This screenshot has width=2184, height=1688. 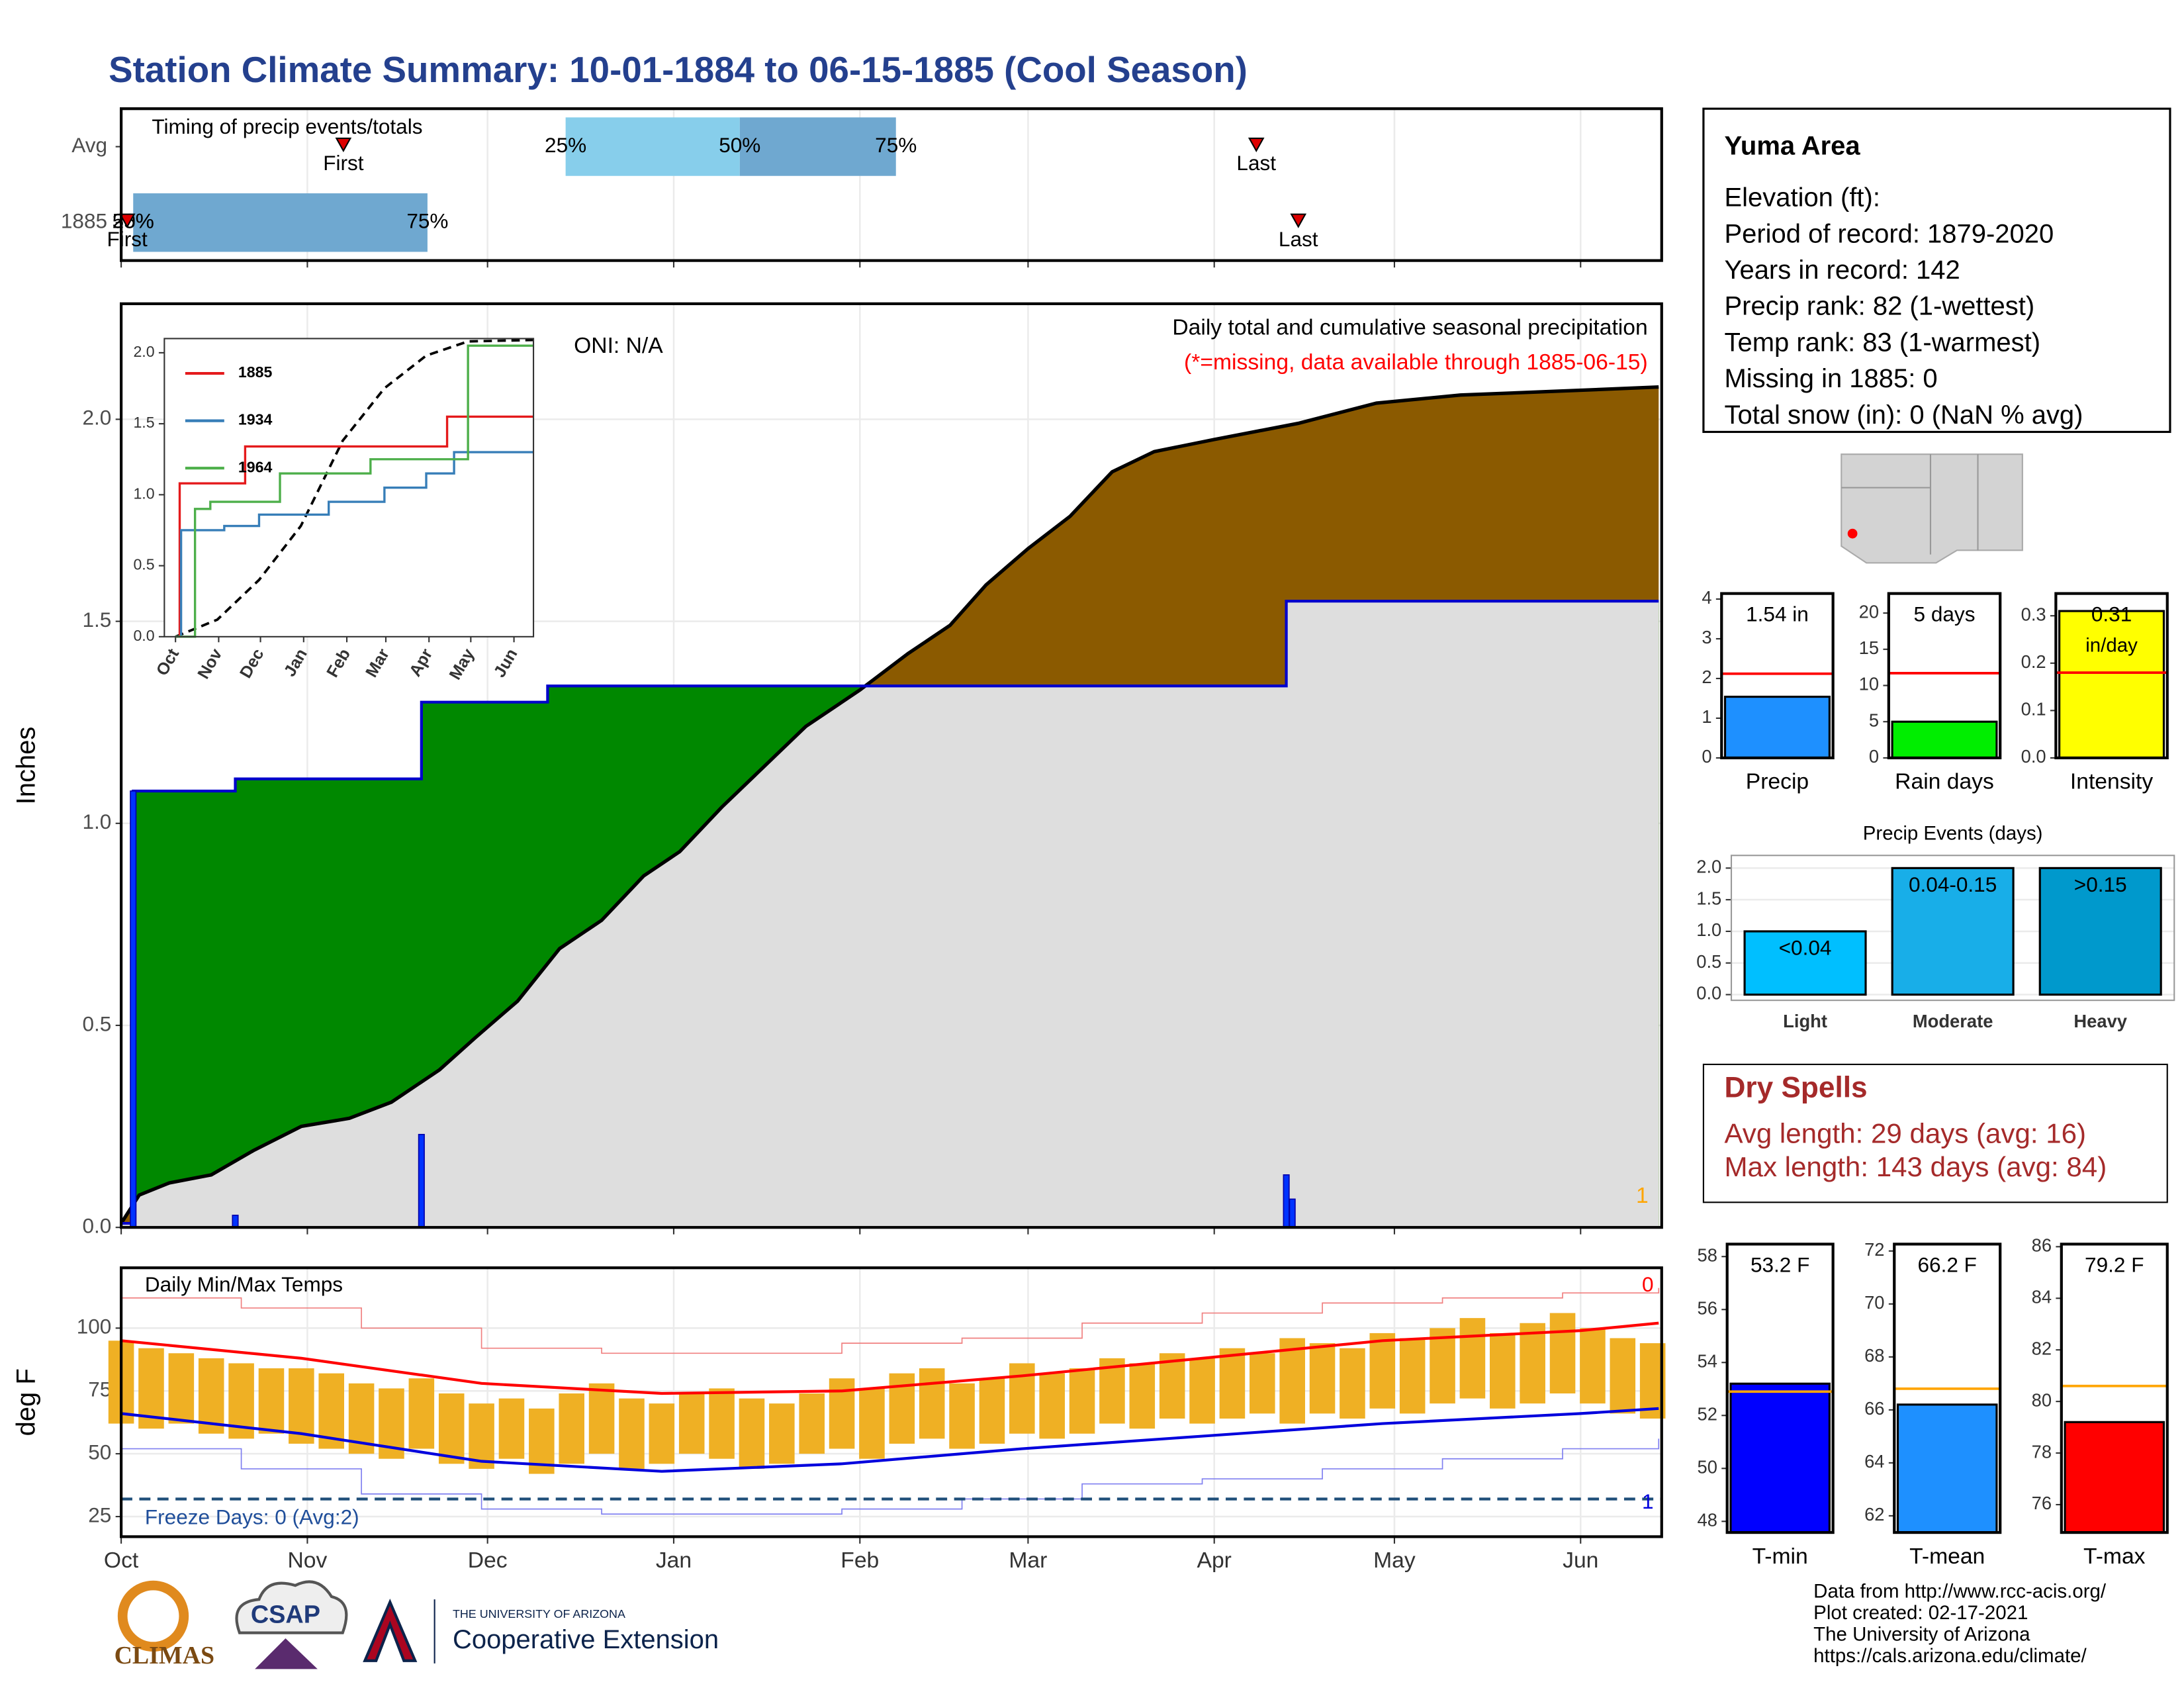 I want to click on y-tick-label: 100, so click(x=95, y=1326).